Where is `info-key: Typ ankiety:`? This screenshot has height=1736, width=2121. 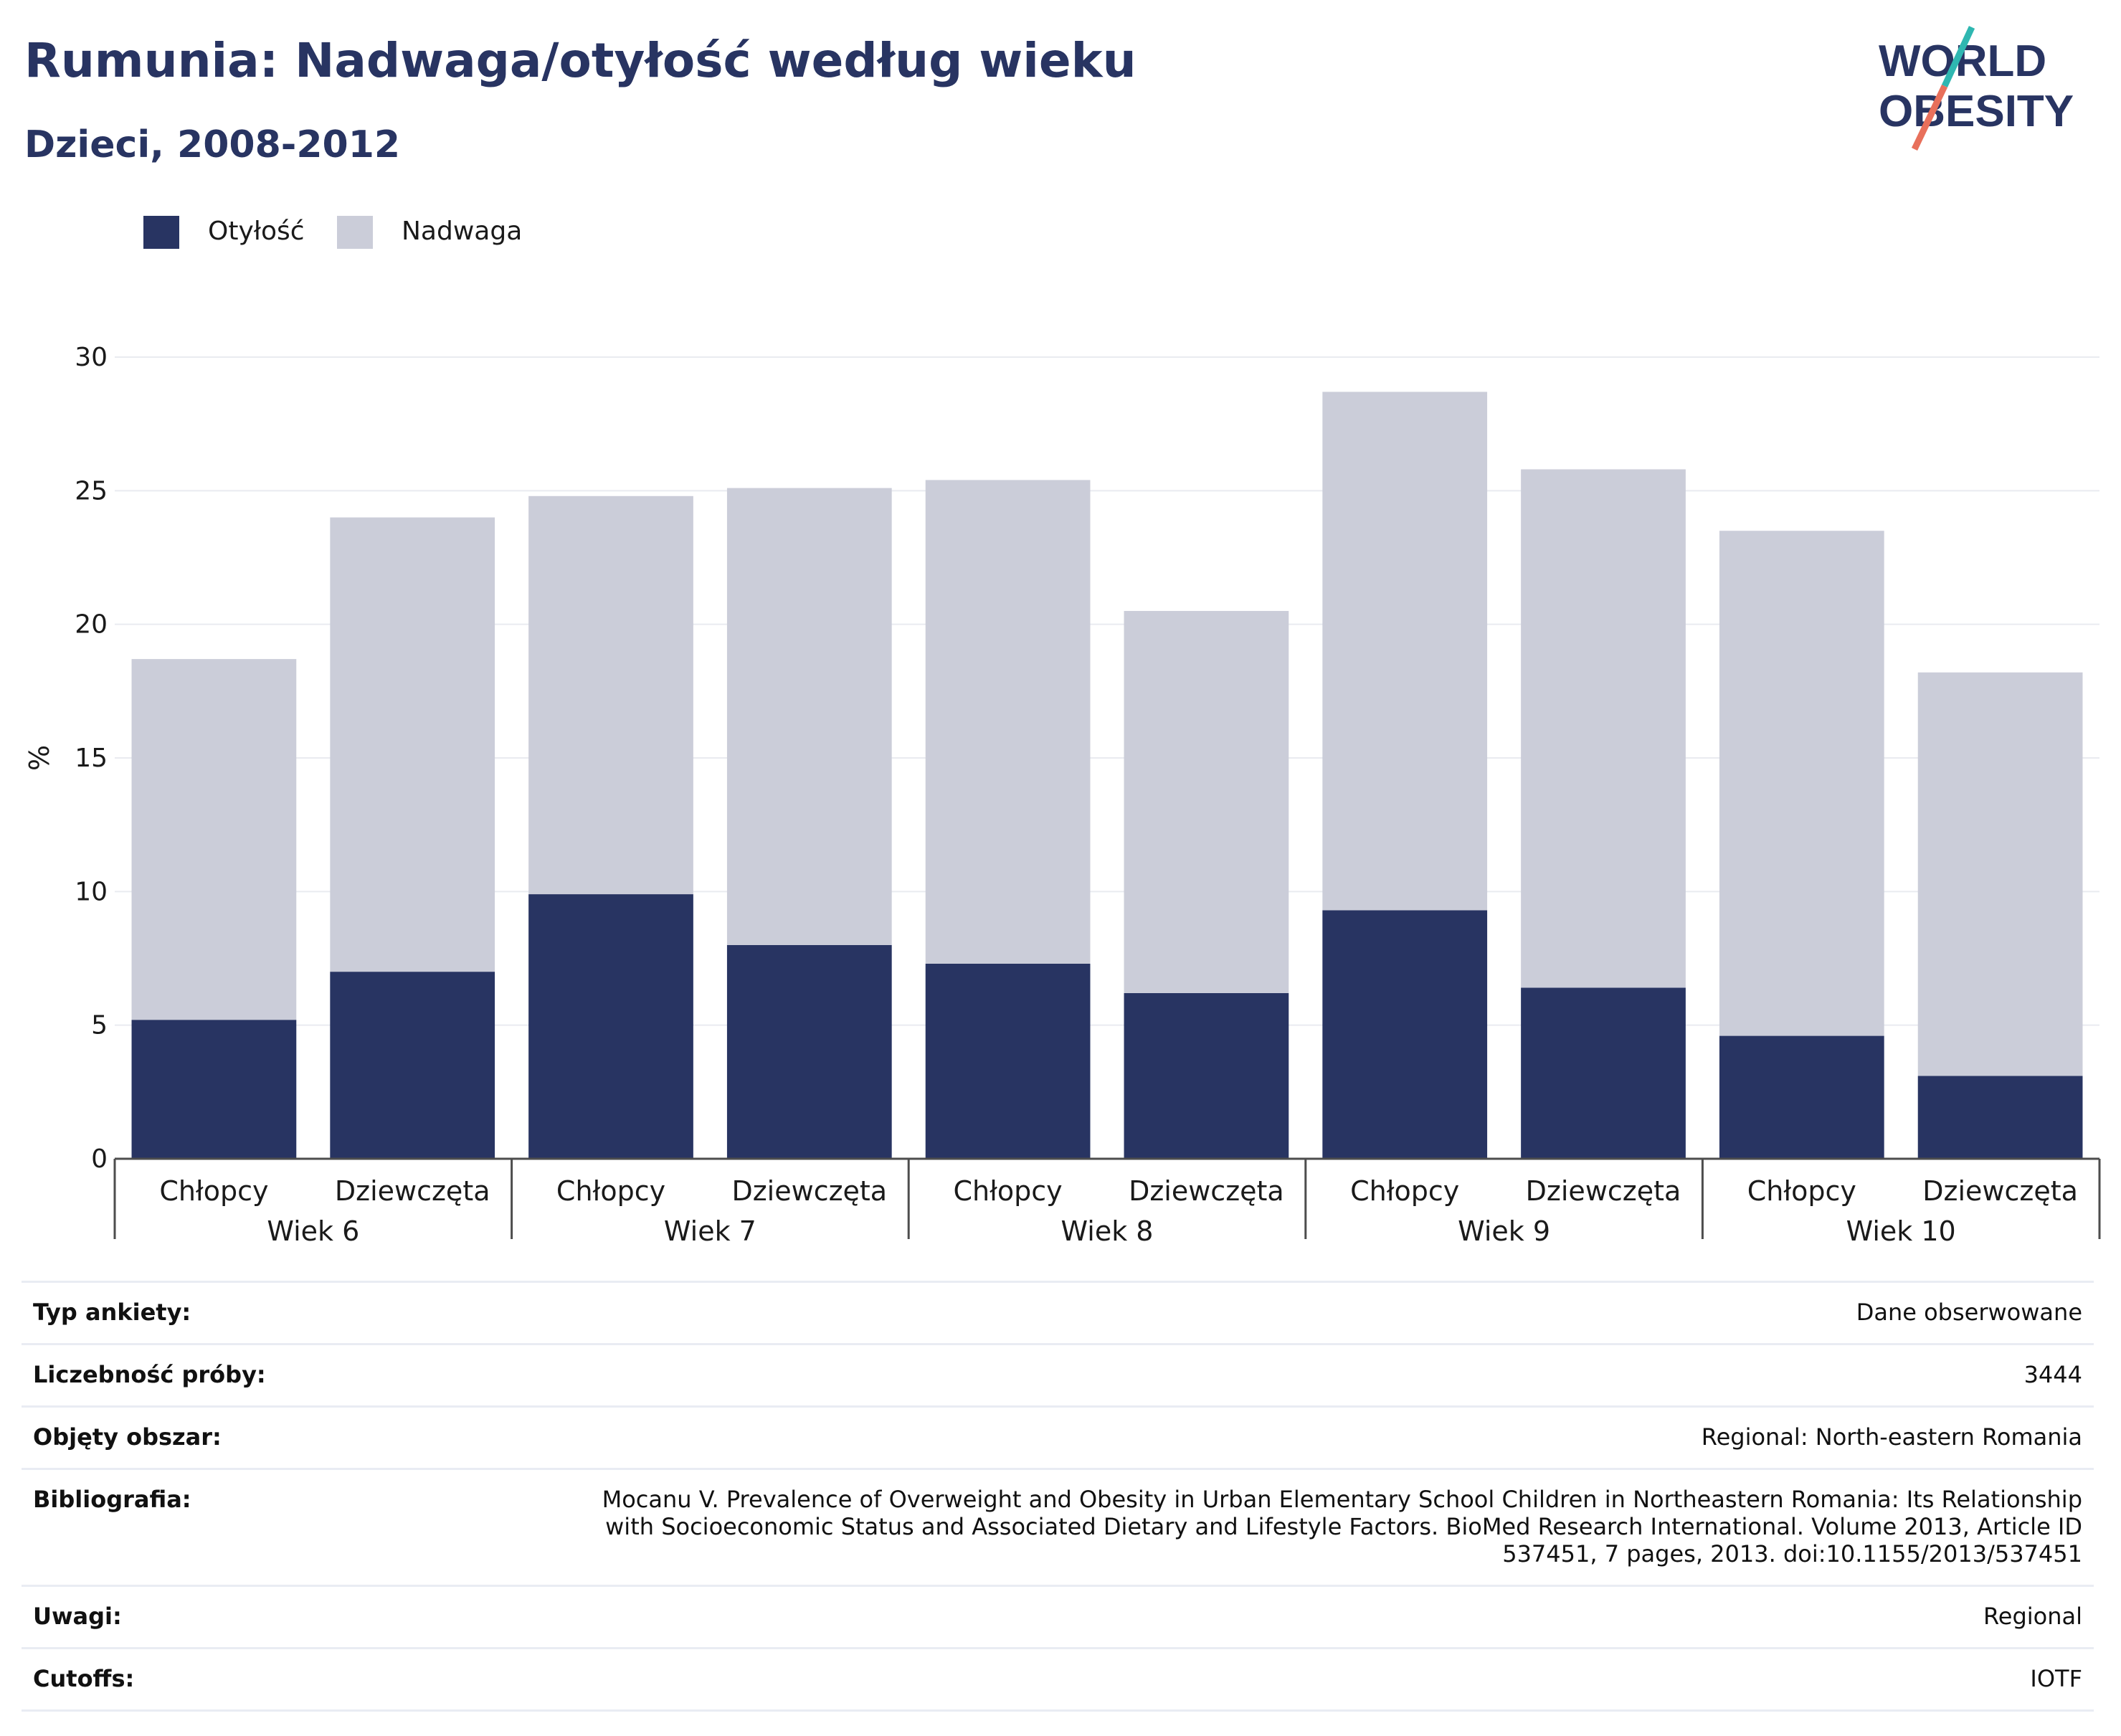 info-key: Typ ankiety: is located at coordinates (112, 1313).